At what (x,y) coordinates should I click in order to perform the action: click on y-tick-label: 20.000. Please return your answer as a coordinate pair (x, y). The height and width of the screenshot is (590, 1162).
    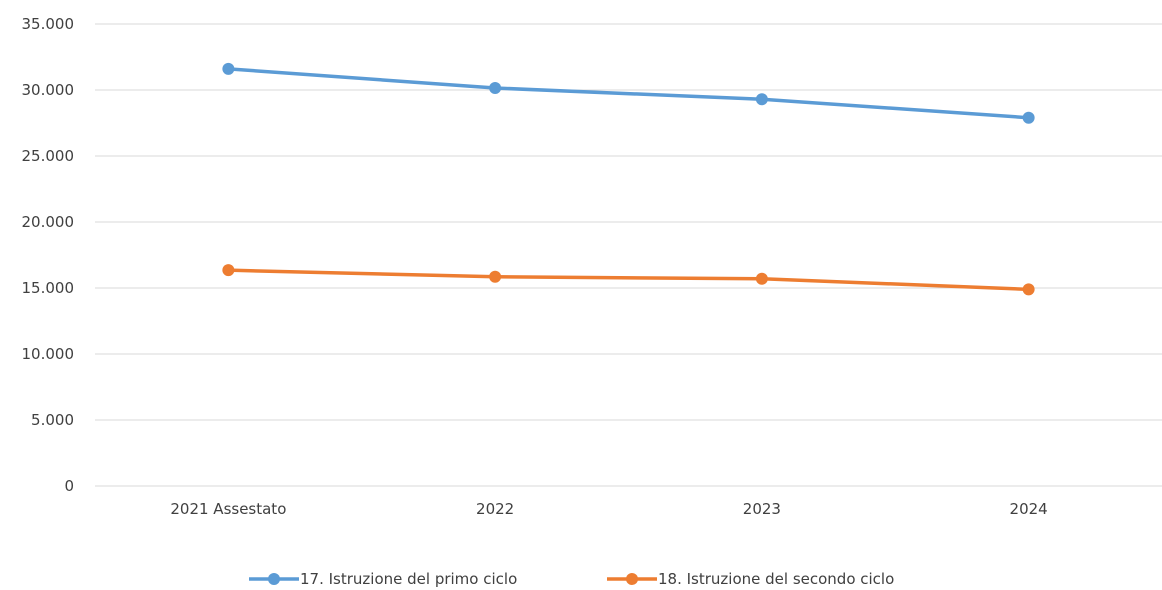
    Looking at the image, I should click on (48, 222).